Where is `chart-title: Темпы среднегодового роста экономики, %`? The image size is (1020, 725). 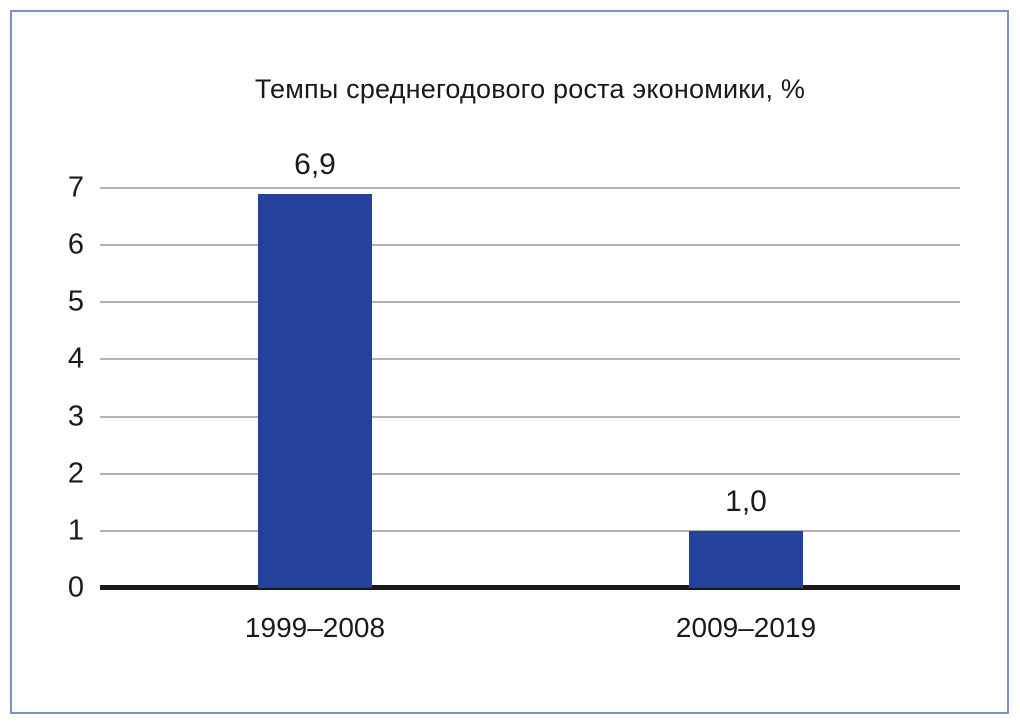 chart-title: Темпы среднегодового роста экономики, % is located at coordinates (530, 89).